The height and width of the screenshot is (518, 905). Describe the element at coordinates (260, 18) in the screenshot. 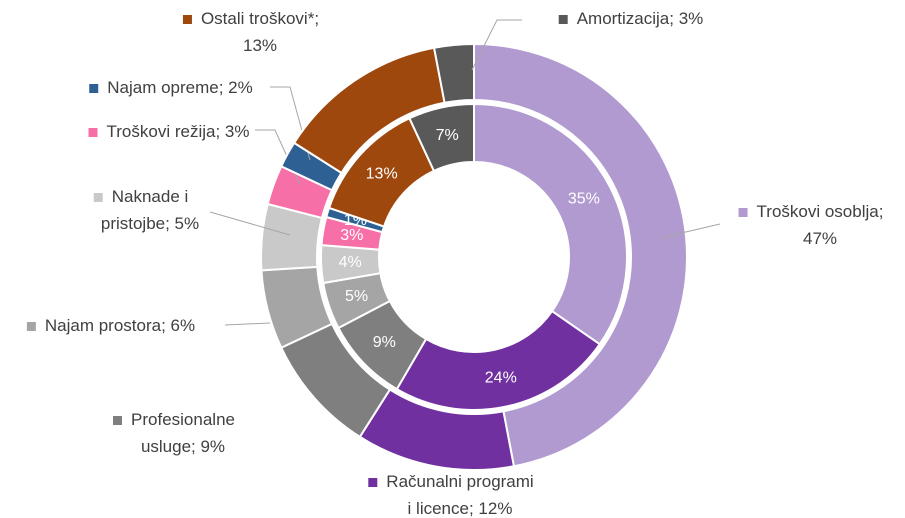

I see `label-line: Ostali troškovi*;` at that location.